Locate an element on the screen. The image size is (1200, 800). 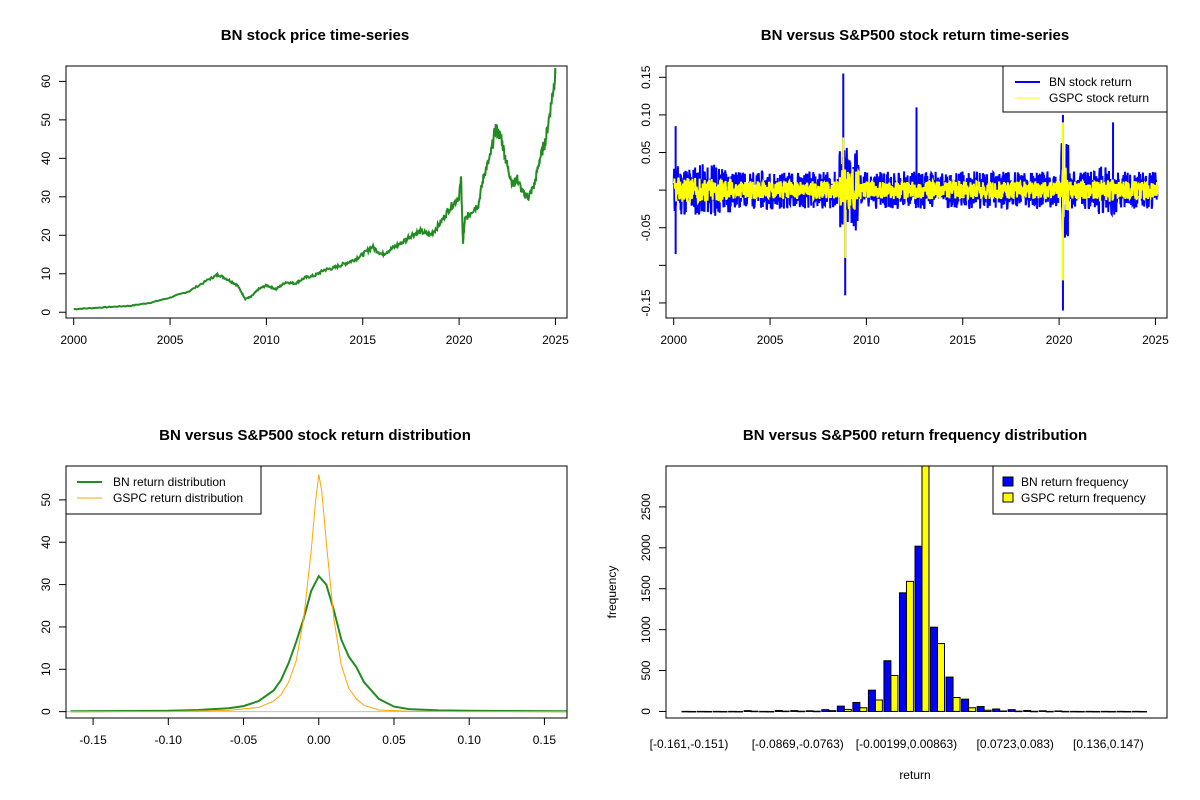
series-line-bn-price is located at coordinates (315, 189).